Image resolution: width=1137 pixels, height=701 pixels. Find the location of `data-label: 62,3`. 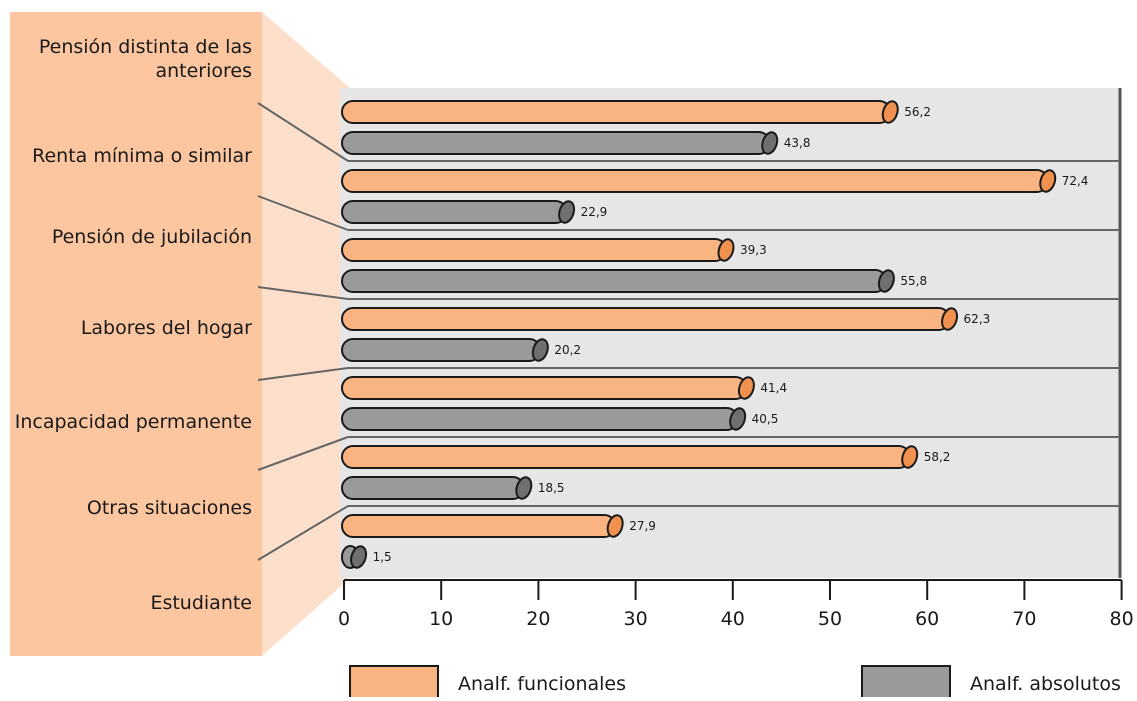

data-label: 62,3 is located at coordinates (977, 319).